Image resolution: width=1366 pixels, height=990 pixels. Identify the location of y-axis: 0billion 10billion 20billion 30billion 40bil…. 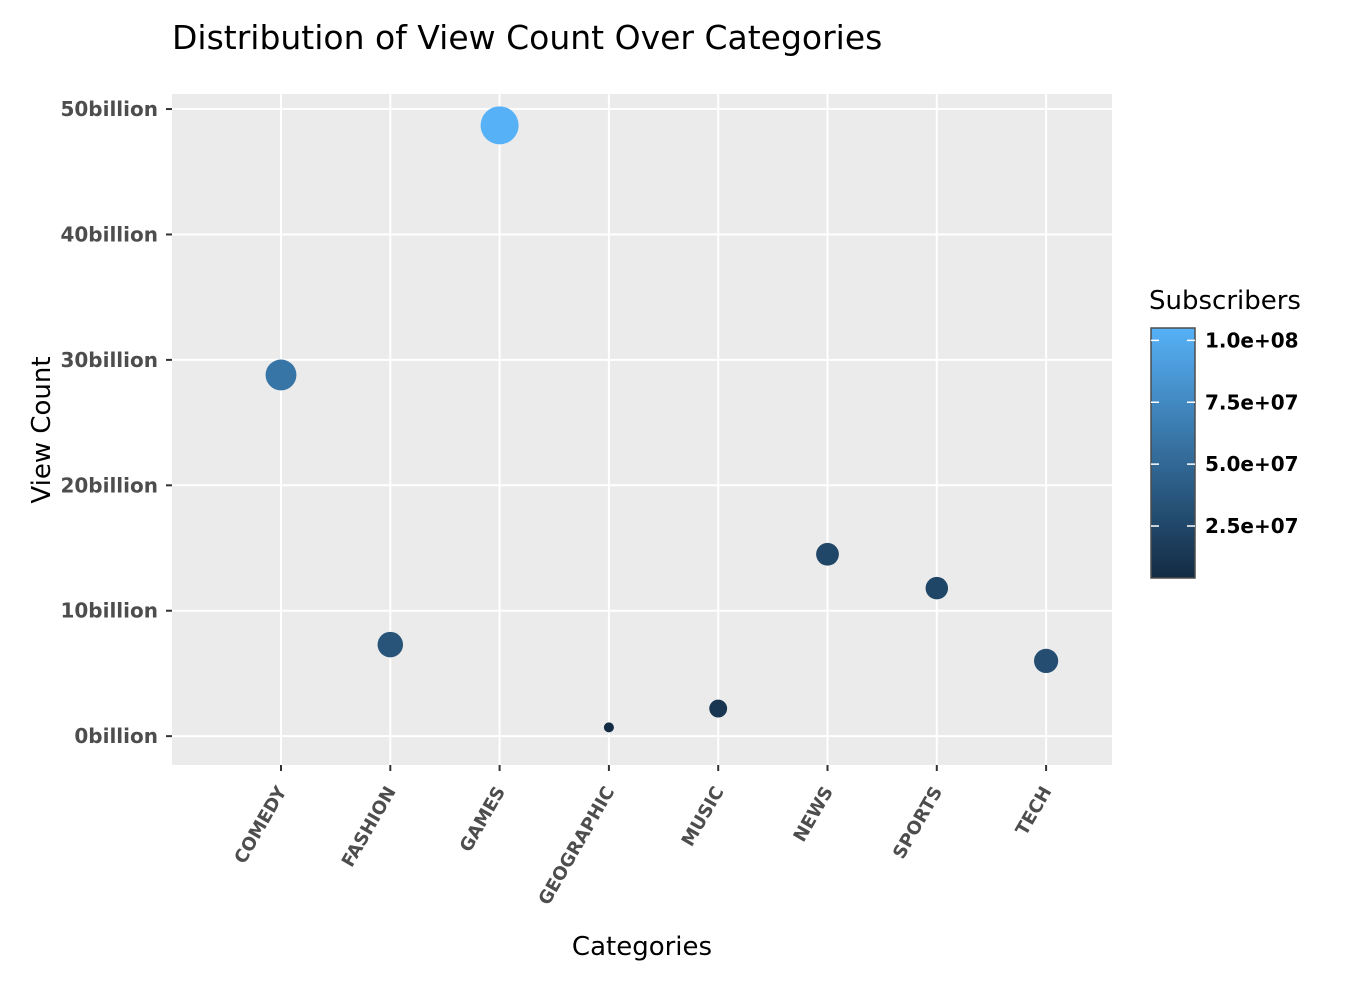
(116, 422).